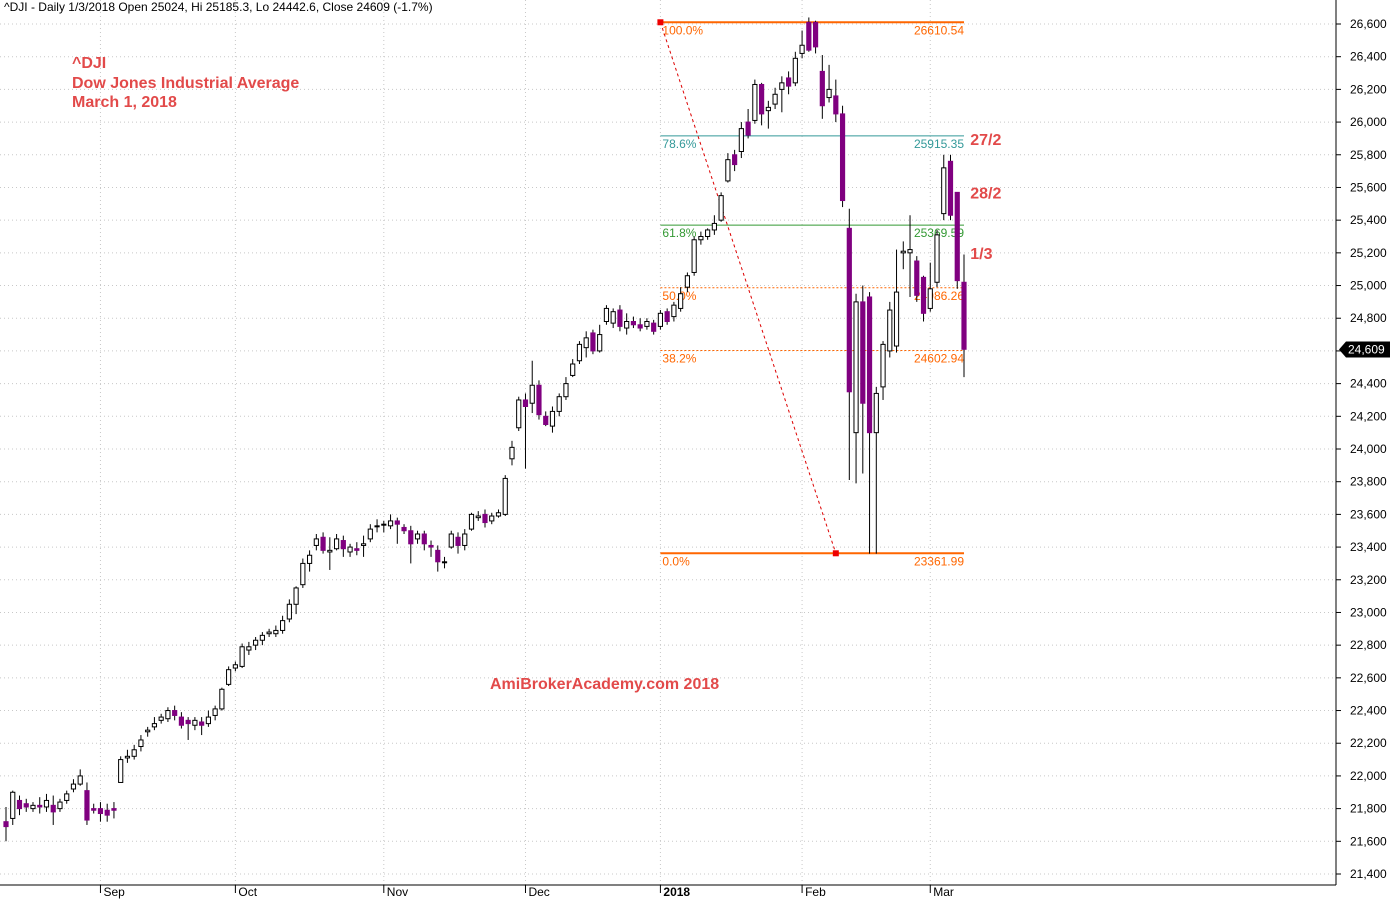 This screenshot has height=899, width=1396. What do you see at coordinates (1368, 743) in the screenshot?
I see `y-tick-label: 22,200` at bounding box center [1368, 743].